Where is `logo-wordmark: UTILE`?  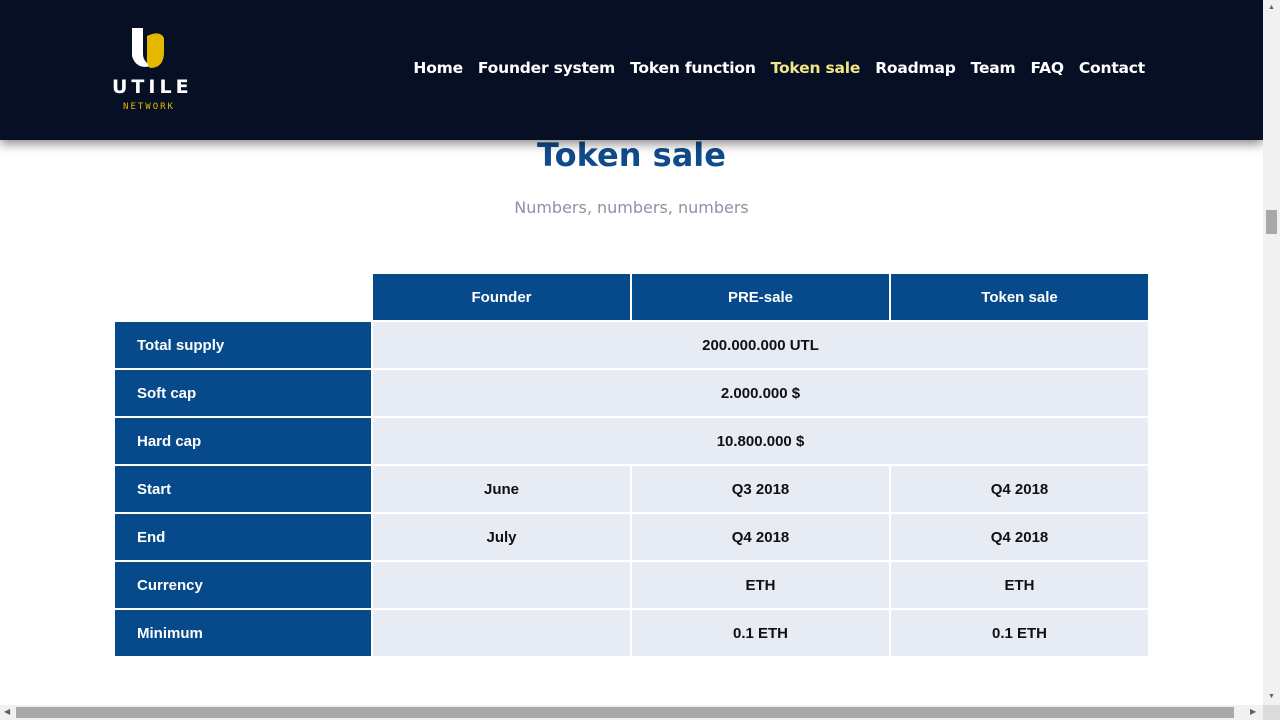 logo-wordmark: UTILE is located at coordinates (152, 87).